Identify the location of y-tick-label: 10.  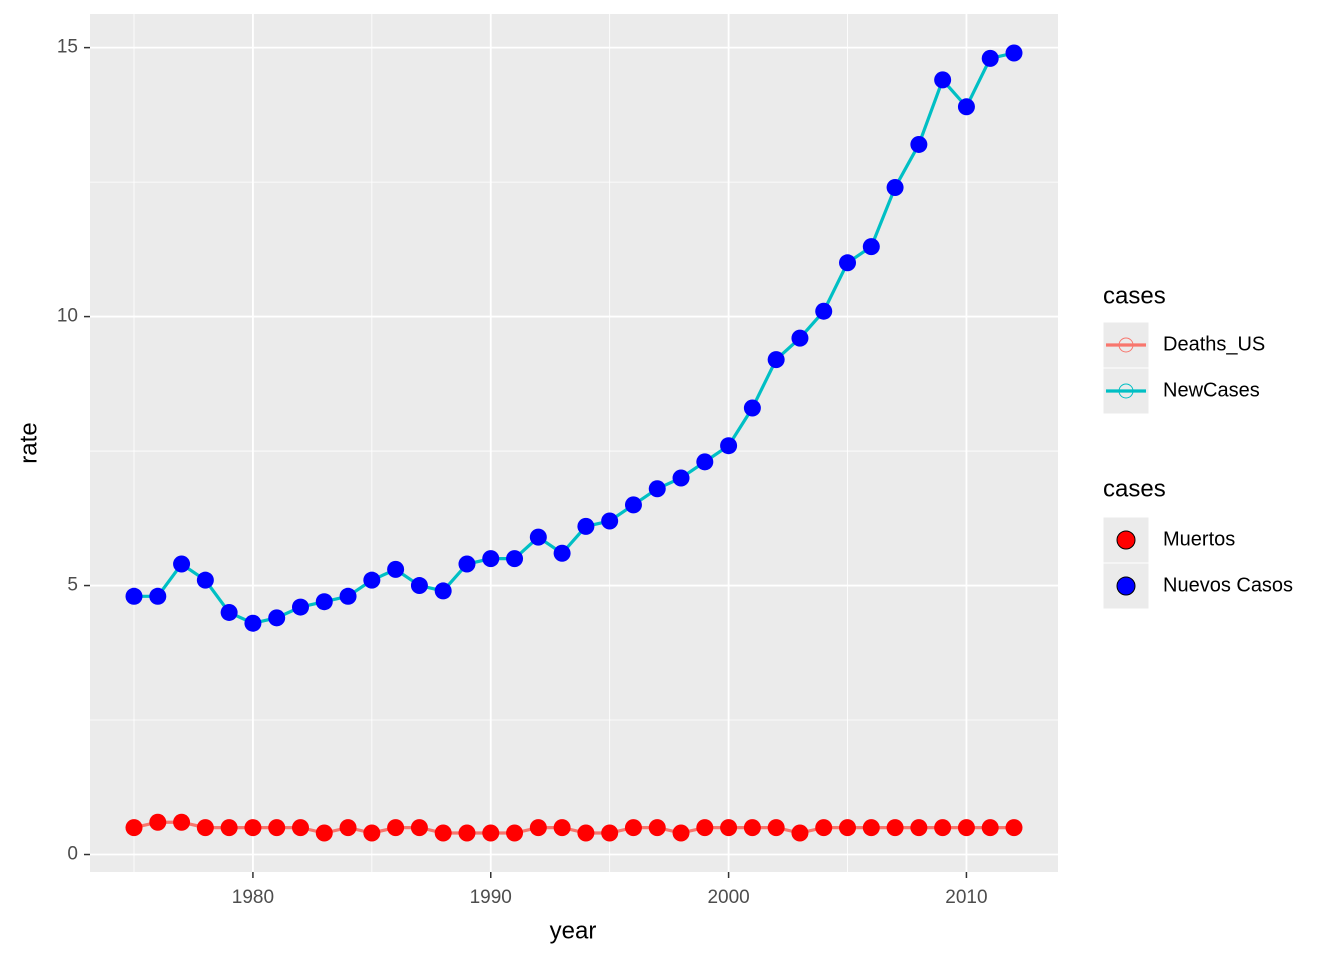
(67, 316).